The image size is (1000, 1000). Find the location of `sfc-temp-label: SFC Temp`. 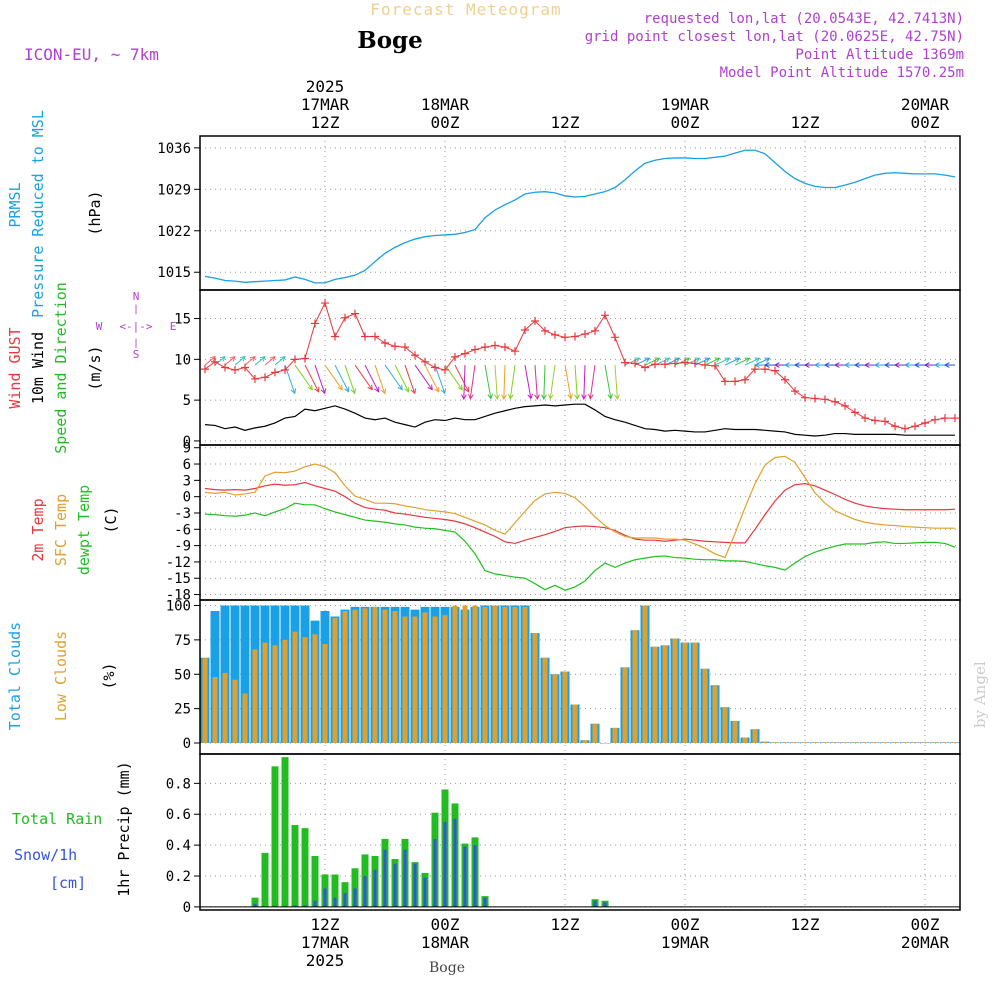

sfc-temp-label: SFC Temp is located at coordinates (61, 530).